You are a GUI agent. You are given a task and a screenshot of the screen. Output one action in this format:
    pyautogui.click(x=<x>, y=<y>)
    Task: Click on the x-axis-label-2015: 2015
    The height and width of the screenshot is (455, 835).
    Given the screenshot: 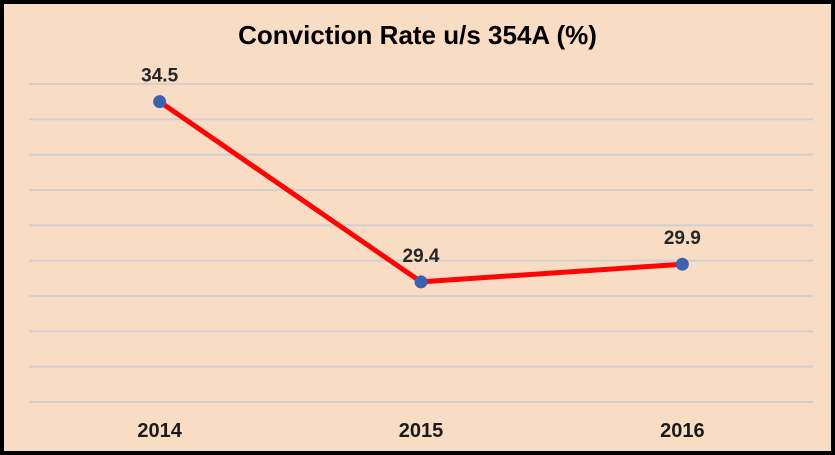 What is the action you would take?
    pyautogui.click(x=421, y=431)
    